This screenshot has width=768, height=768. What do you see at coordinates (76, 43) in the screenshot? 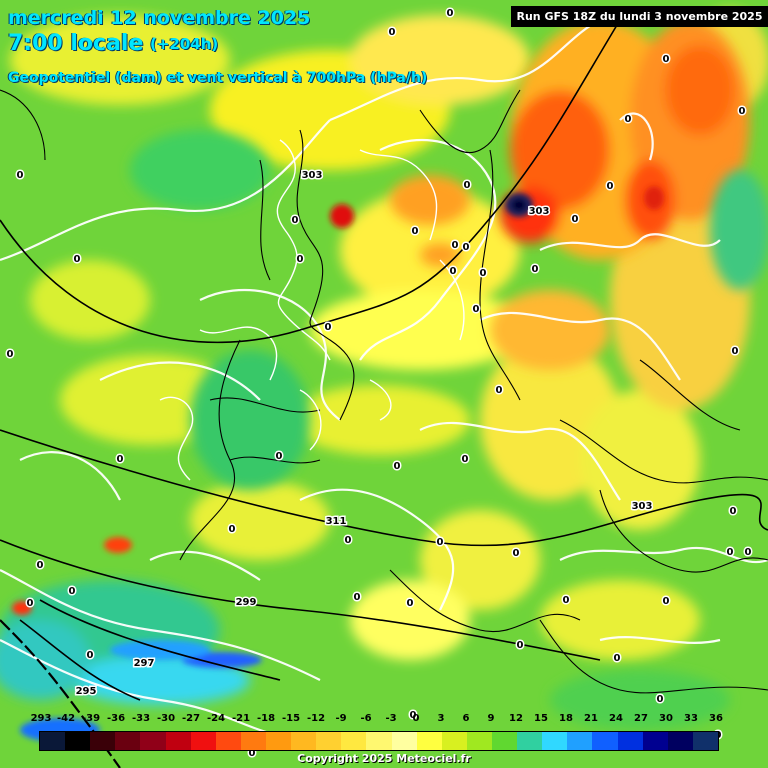
I see `valid-time: 7:00 locale` at bounding box center [76, 43].